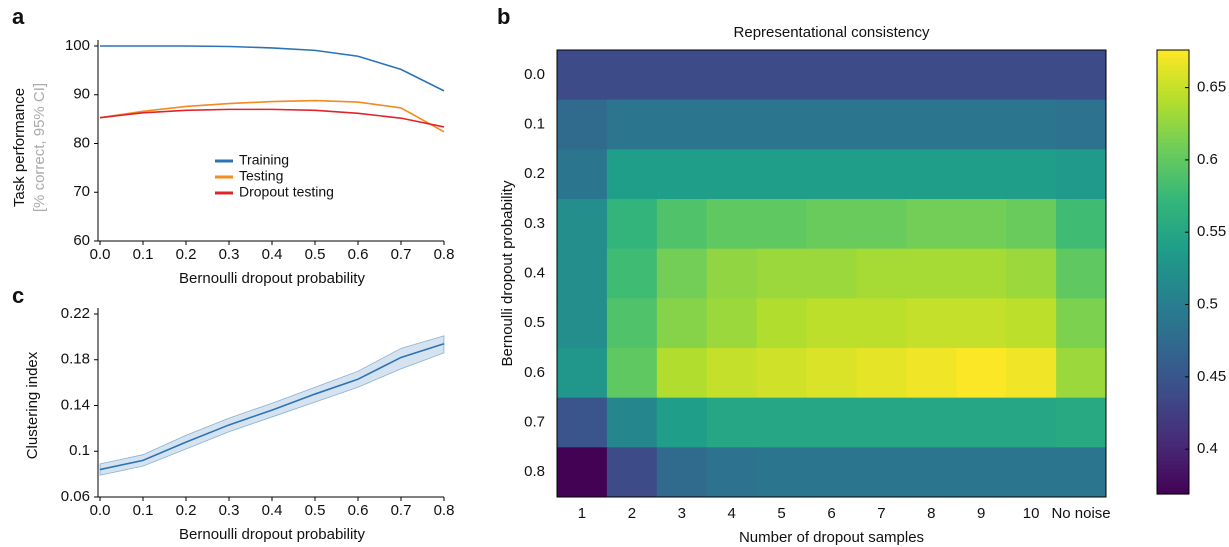 This screenshot has width=1229, height=547. What do you see at coordinates (286, 192) in the screenshot?
I see `legend-label: Dropout testing` at bounding box center [286, 192].